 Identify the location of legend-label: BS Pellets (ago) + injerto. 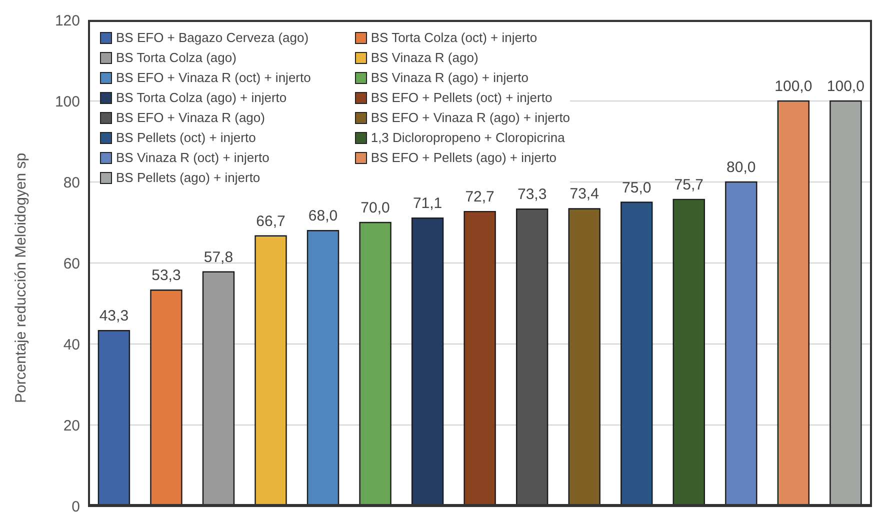
(188, 178).